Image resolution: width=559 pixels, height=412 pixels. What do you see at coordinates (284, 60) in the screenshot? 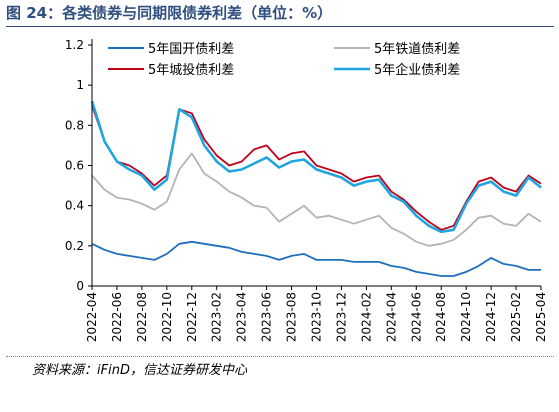
I see `legend: 5年国开债利差 5年铁道债利差 5年城投债利差 5年企业债利差` at bounding box center [284, 60].